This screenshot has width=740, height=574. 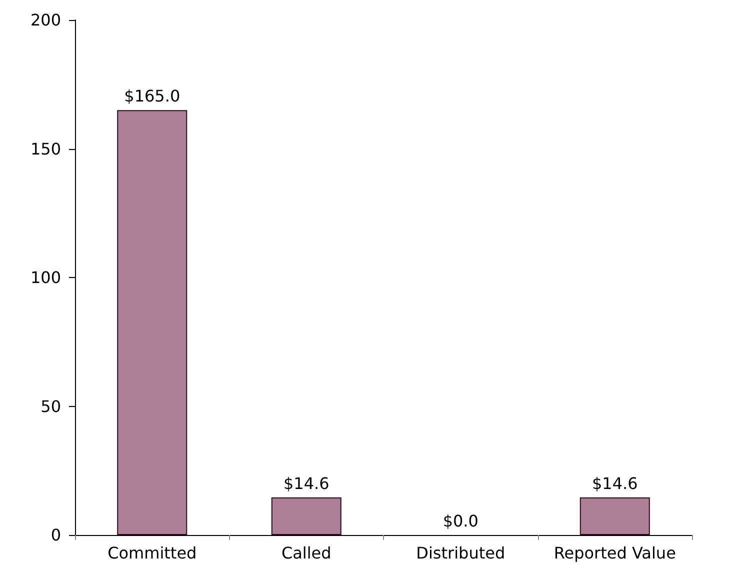 What do you see at coordinates (55, 535) in the screenshot?
I see `y-tick-label: 0` at bounding box center [55, 535].